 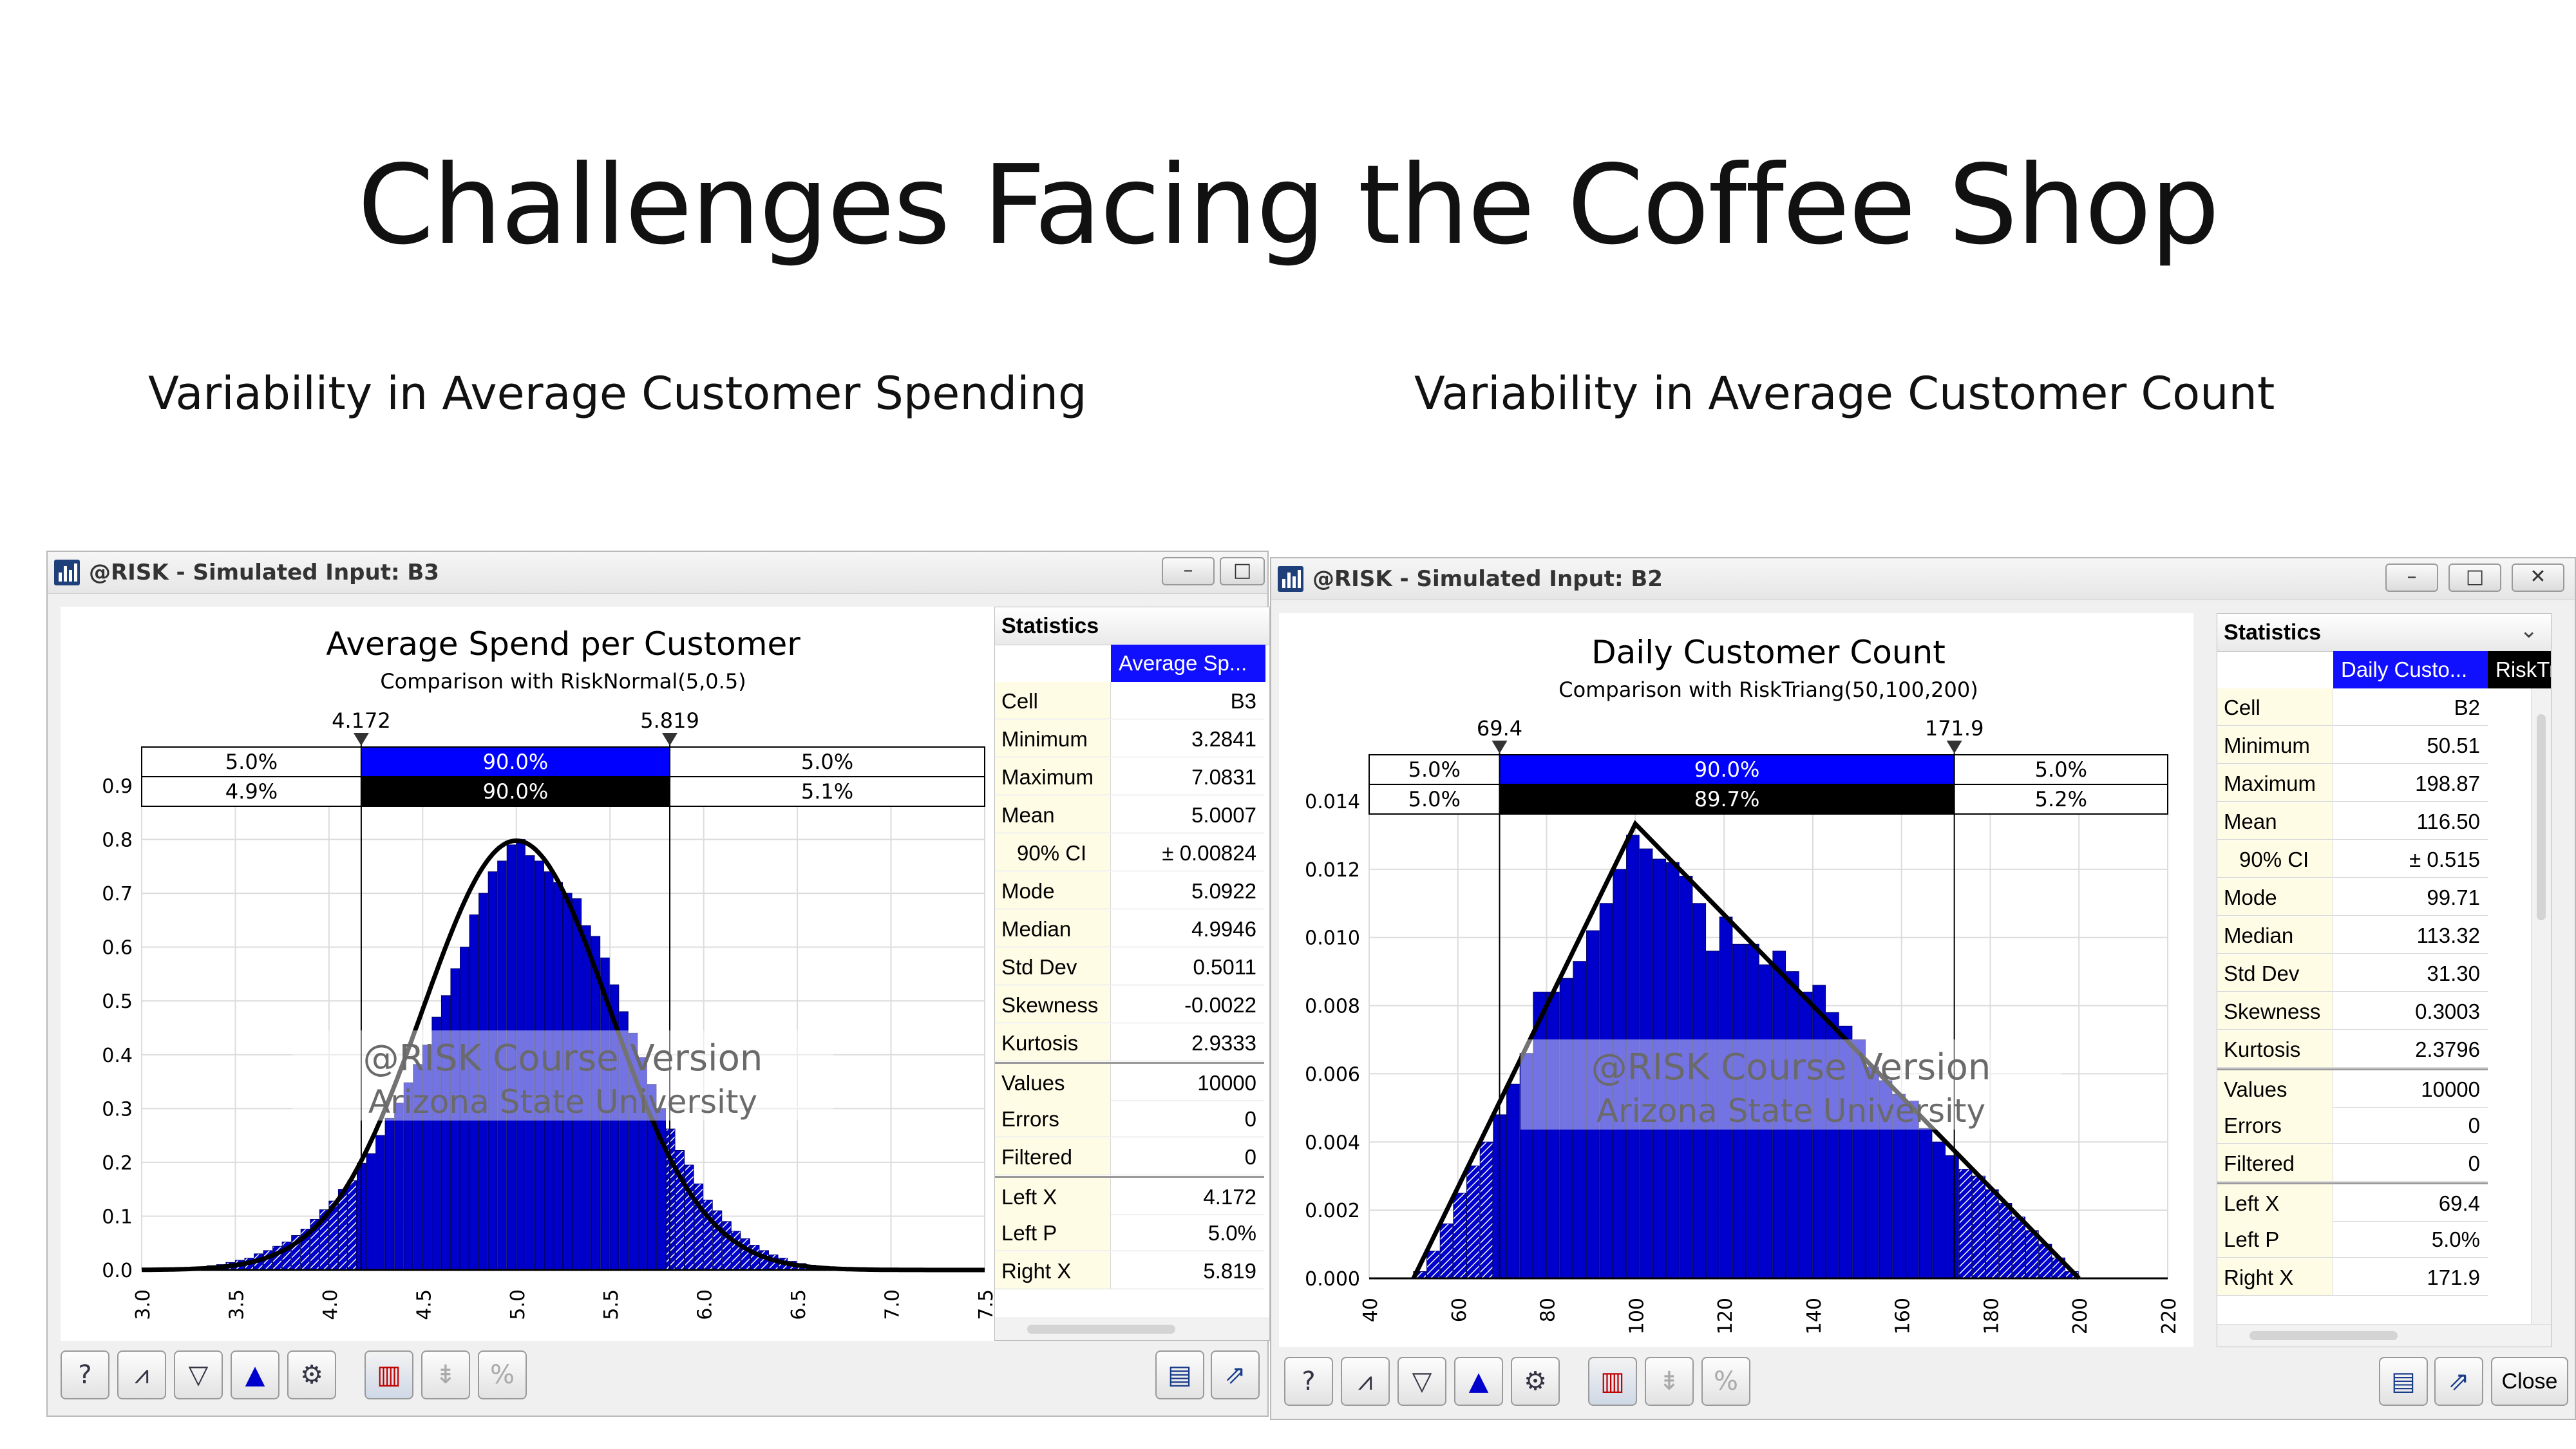 What do you see at coordinates (2410, 1163) in the screenshot?
I see `stat-value: 0` at bounding box center [2410, 1163].